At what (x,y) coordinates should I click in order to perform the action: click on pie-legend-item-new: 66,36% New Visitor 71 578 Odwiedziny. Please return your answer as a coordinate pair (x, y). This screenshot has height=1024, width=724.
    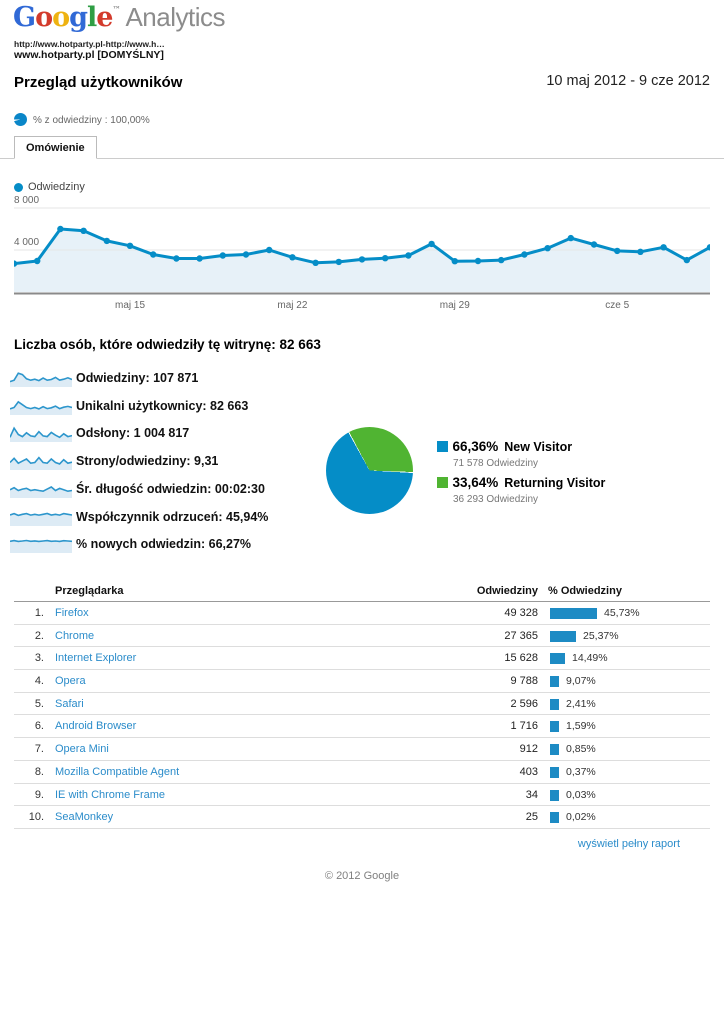
    Looking at the image, I should click on (504, 453).